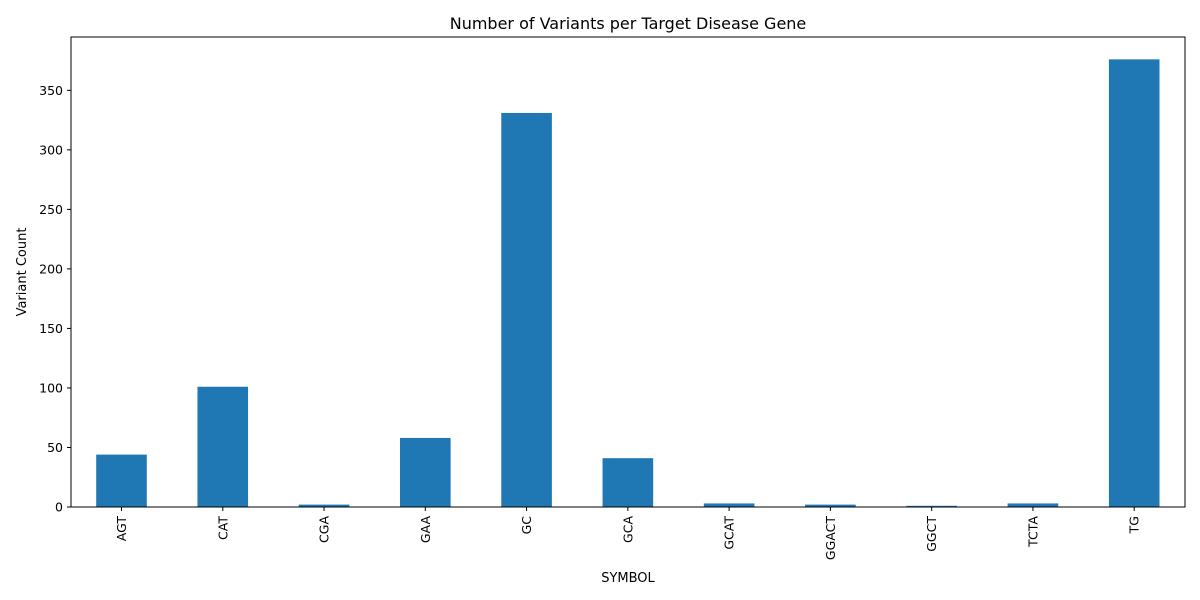 The image size is (1200, 600). I want to click on x-tick-label: CAT, so click(222, 528).